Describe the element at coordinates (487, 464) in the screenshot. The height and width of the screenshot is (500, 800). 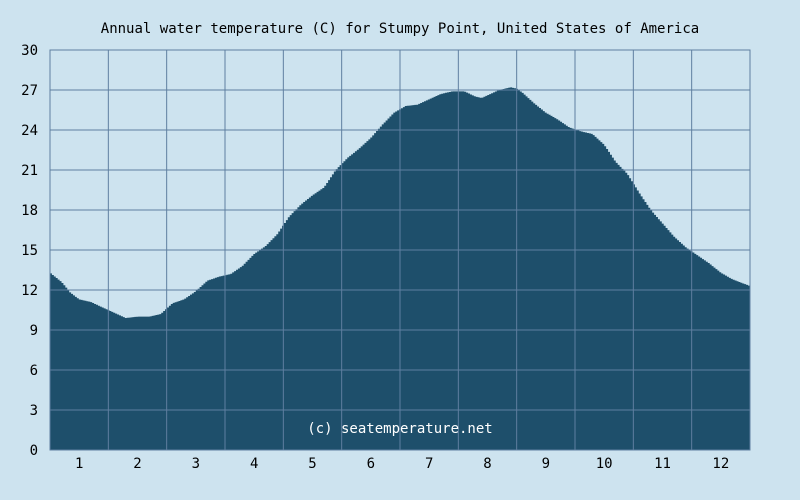
I see `x-tick-label: 8` at that location.